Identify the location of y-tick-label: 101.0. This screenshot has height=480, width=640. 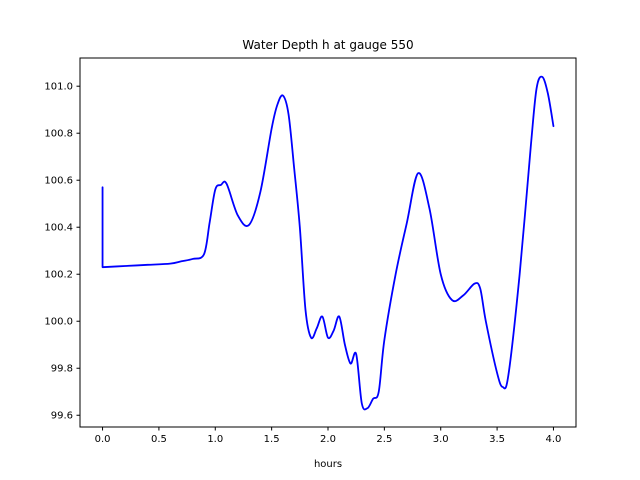
(58, 87).